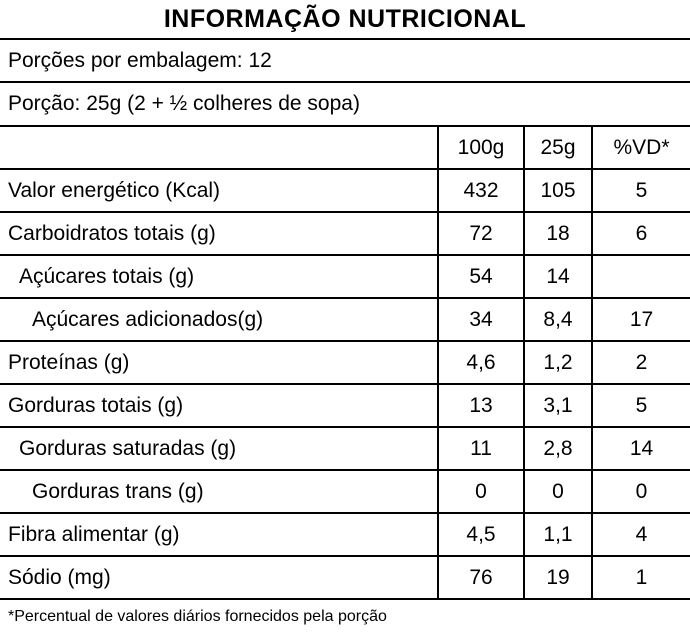 The height and width of the screenshot is (637, 690). What do you see at coordinates (345, 105) in the screenshot?
I see `serving-size-row: Porção: 25g (2 + ½ colheres de sopa)` at bounding box center [345, 105].